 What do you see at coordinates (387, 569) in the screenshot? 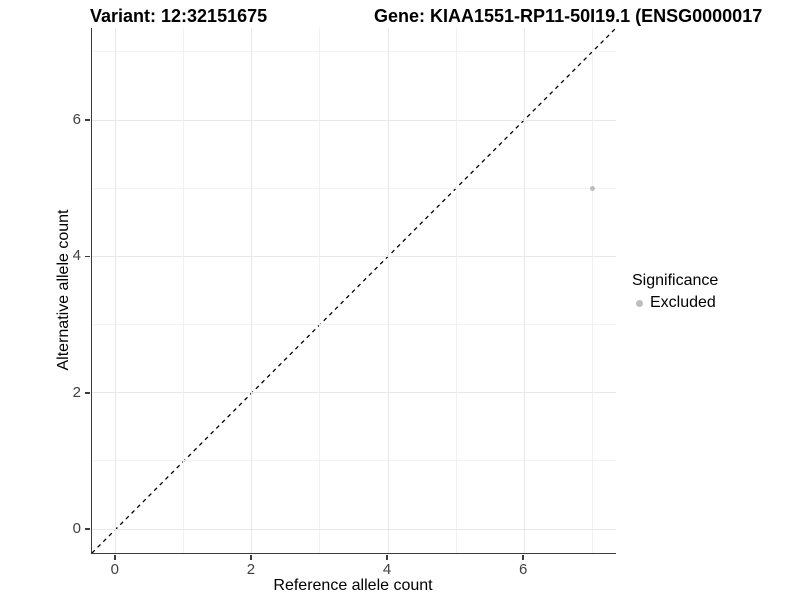
I see `x-tick-label: 4` at bounding box center [387, 569].